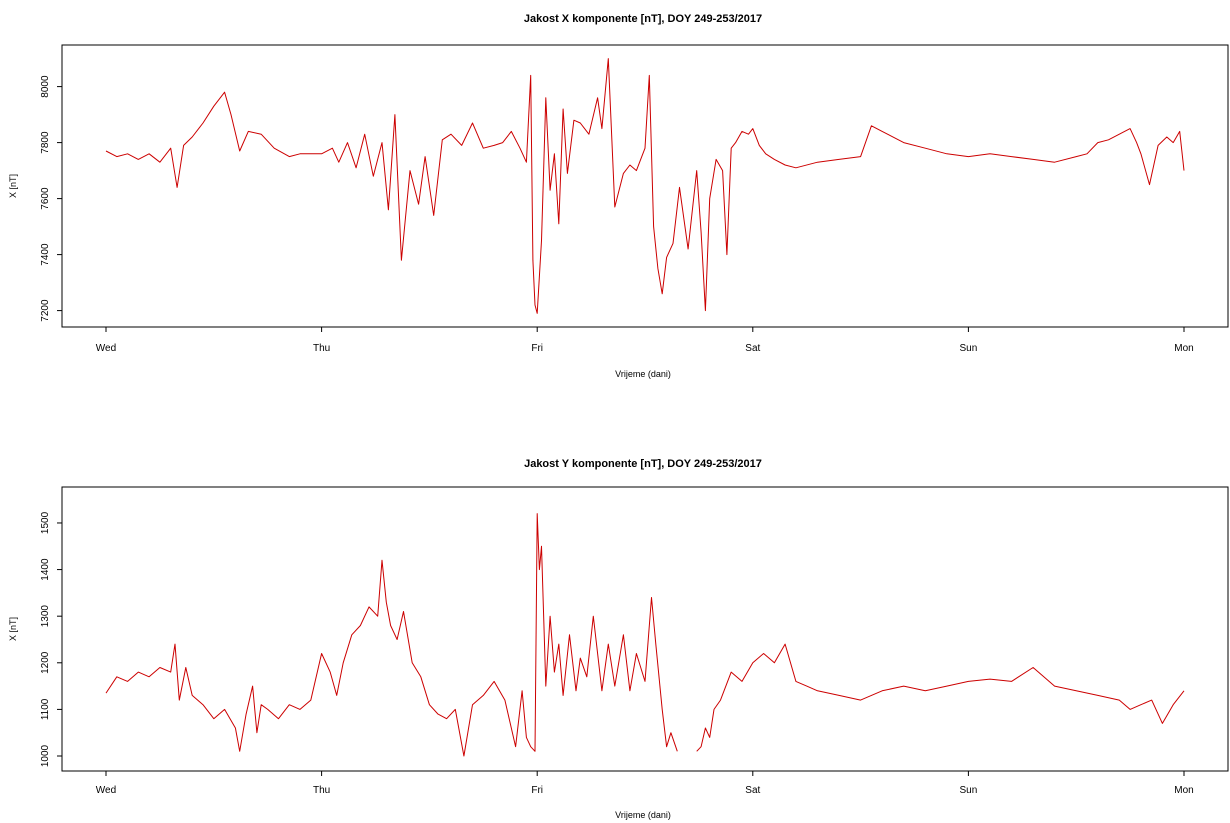  Describe the element at coordinates (45, 662) in the screenshot. I see `y-tick-label: 1200` at that location.